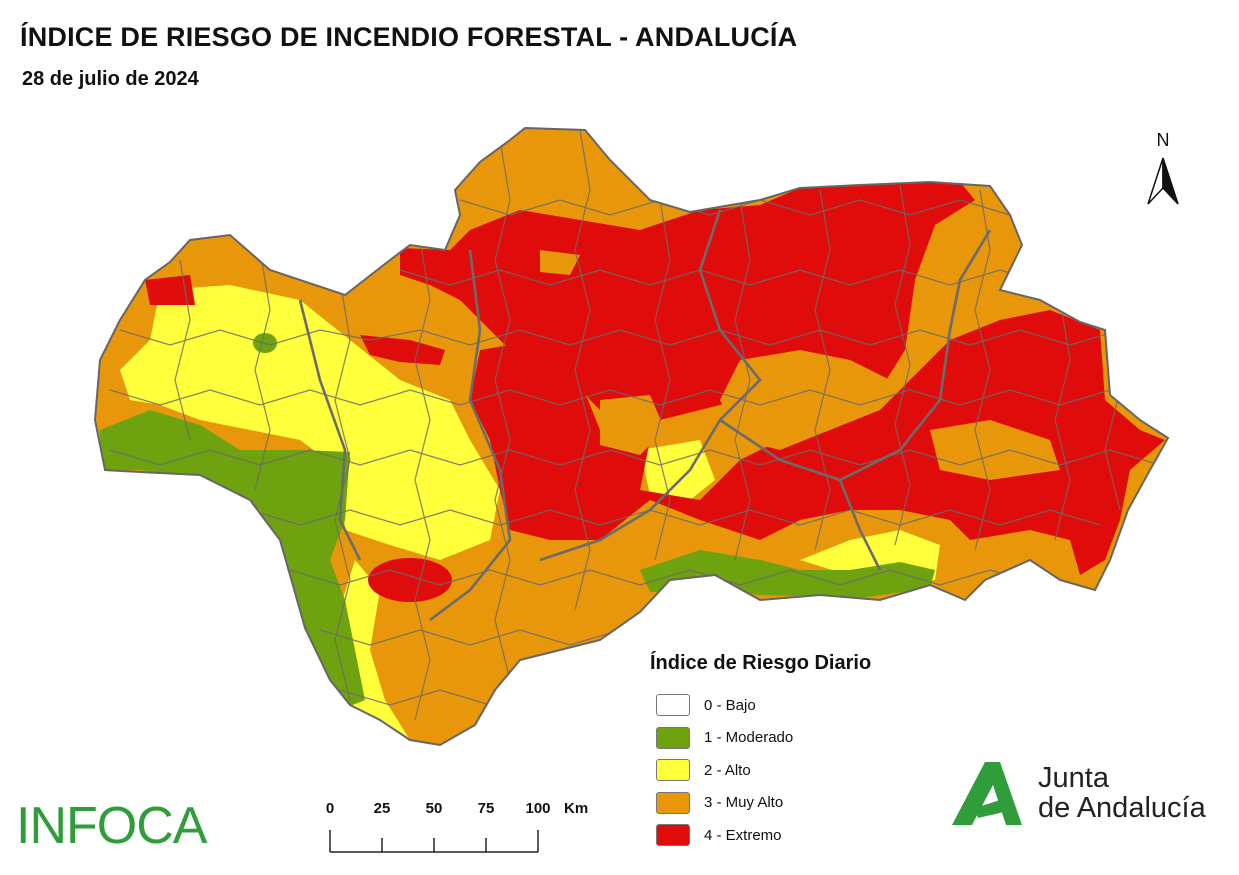 The height and width of the screenshot is (875, 1239). I want to click on scale-tick-50: 50, so click(434, 808).